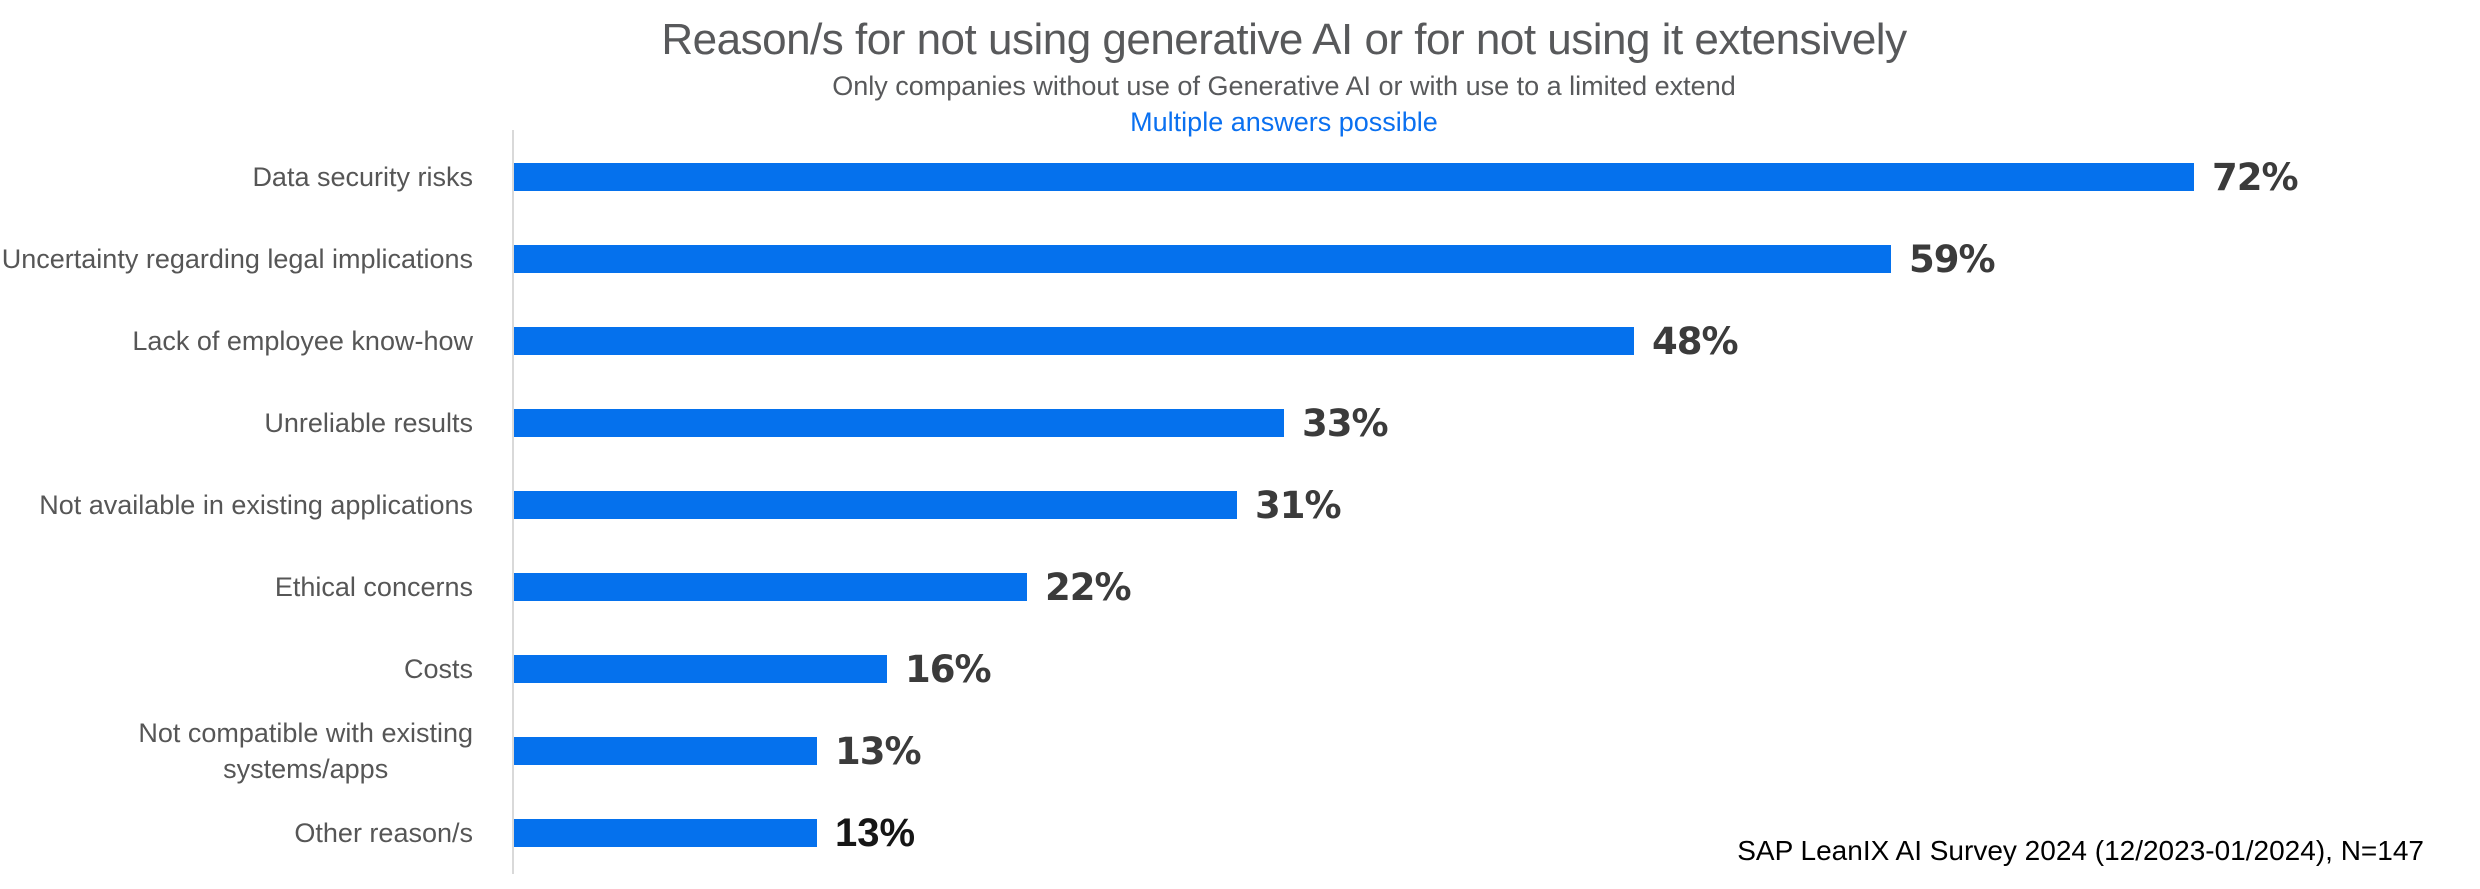 This screenshot has height=889, width=2480. I want to click on category-label-column: Uncertainty regarding legal implications, so click(256, 259).